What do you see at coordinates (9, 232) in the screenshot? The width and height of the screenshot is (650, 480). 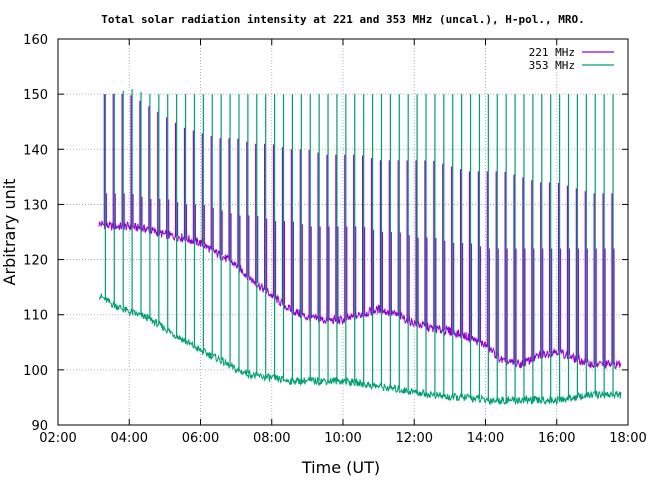 I see `y-axis-label: Arbitrary unit` at bounding box center [9, 232].